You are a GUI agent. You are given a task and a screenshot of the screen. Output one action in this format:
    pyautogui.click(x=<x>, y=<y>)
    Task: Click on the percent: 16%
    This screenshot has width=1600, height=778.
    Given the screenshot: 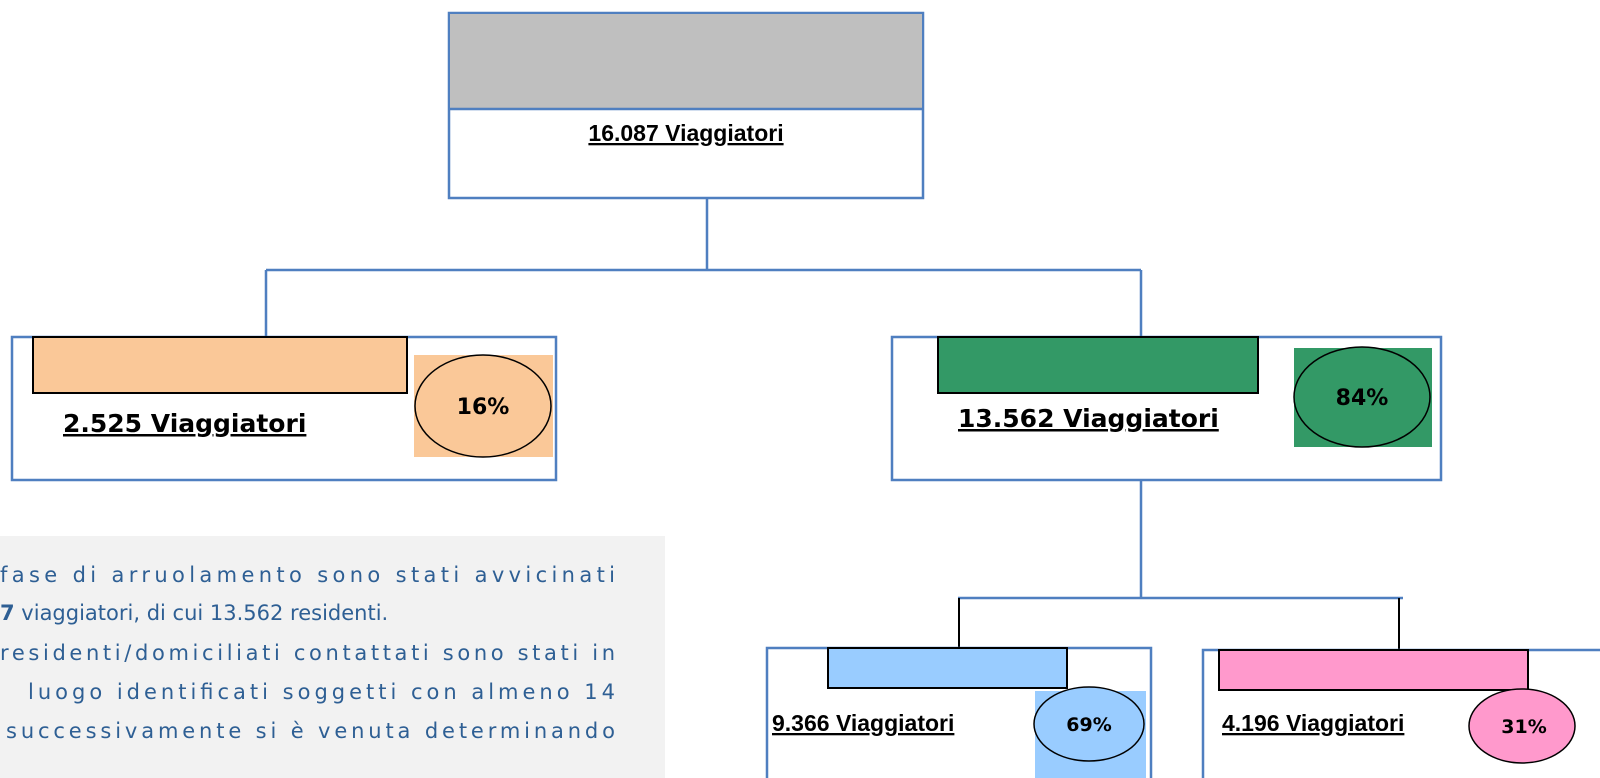 What is the action you would take?
    pyautogui.click(x=483, y=407)
    